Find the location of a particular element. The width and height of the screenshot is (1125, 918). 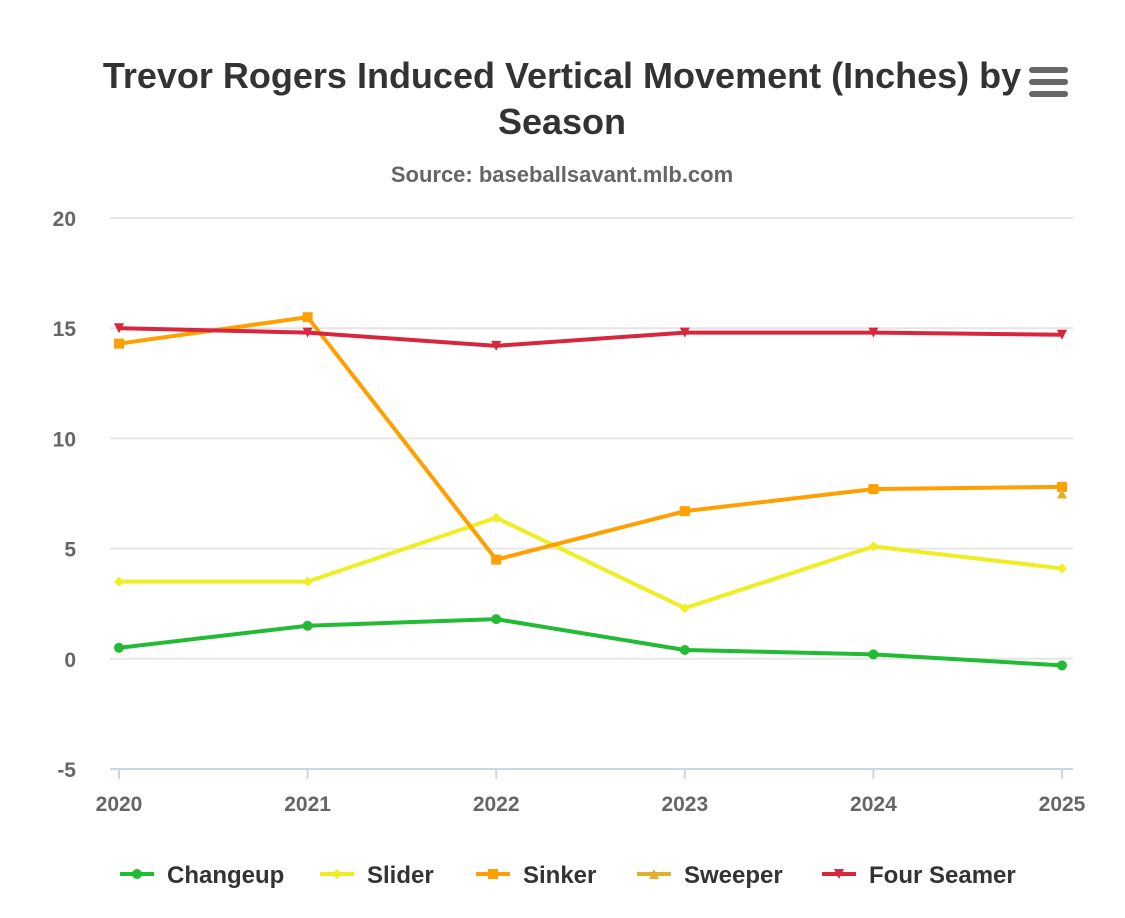

legend-item-four-seamer: Four Seamer is located at coordinates (919, 875).